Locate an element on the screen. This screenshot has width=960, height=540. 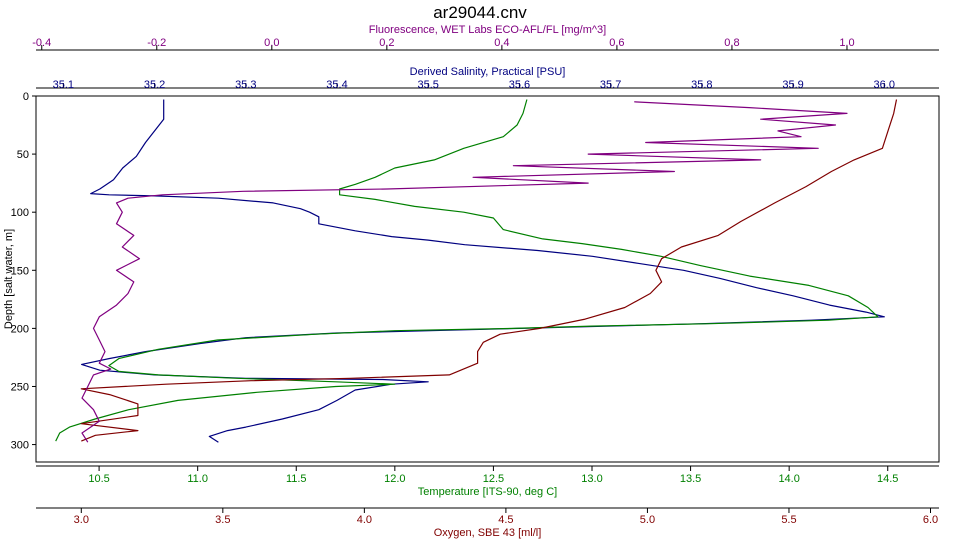
temperature-tick-label: 13.5 is located at coordinates (690, 479).